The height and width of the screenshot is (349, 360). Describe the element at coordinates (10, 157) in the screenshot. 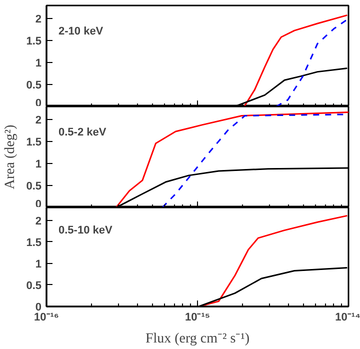

I see `y-axis-title: Area (deg²)` at that location.